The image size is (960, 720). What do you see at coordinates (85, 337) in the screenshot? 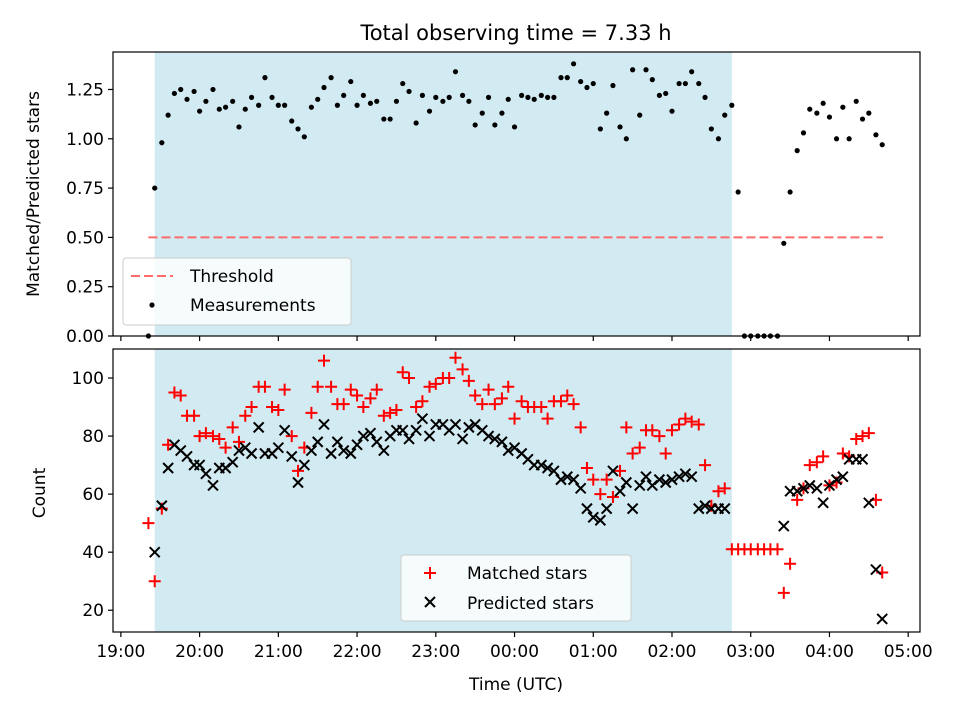
I see `top-y-tick-label: 0.00` at bounding box center [85, 337].